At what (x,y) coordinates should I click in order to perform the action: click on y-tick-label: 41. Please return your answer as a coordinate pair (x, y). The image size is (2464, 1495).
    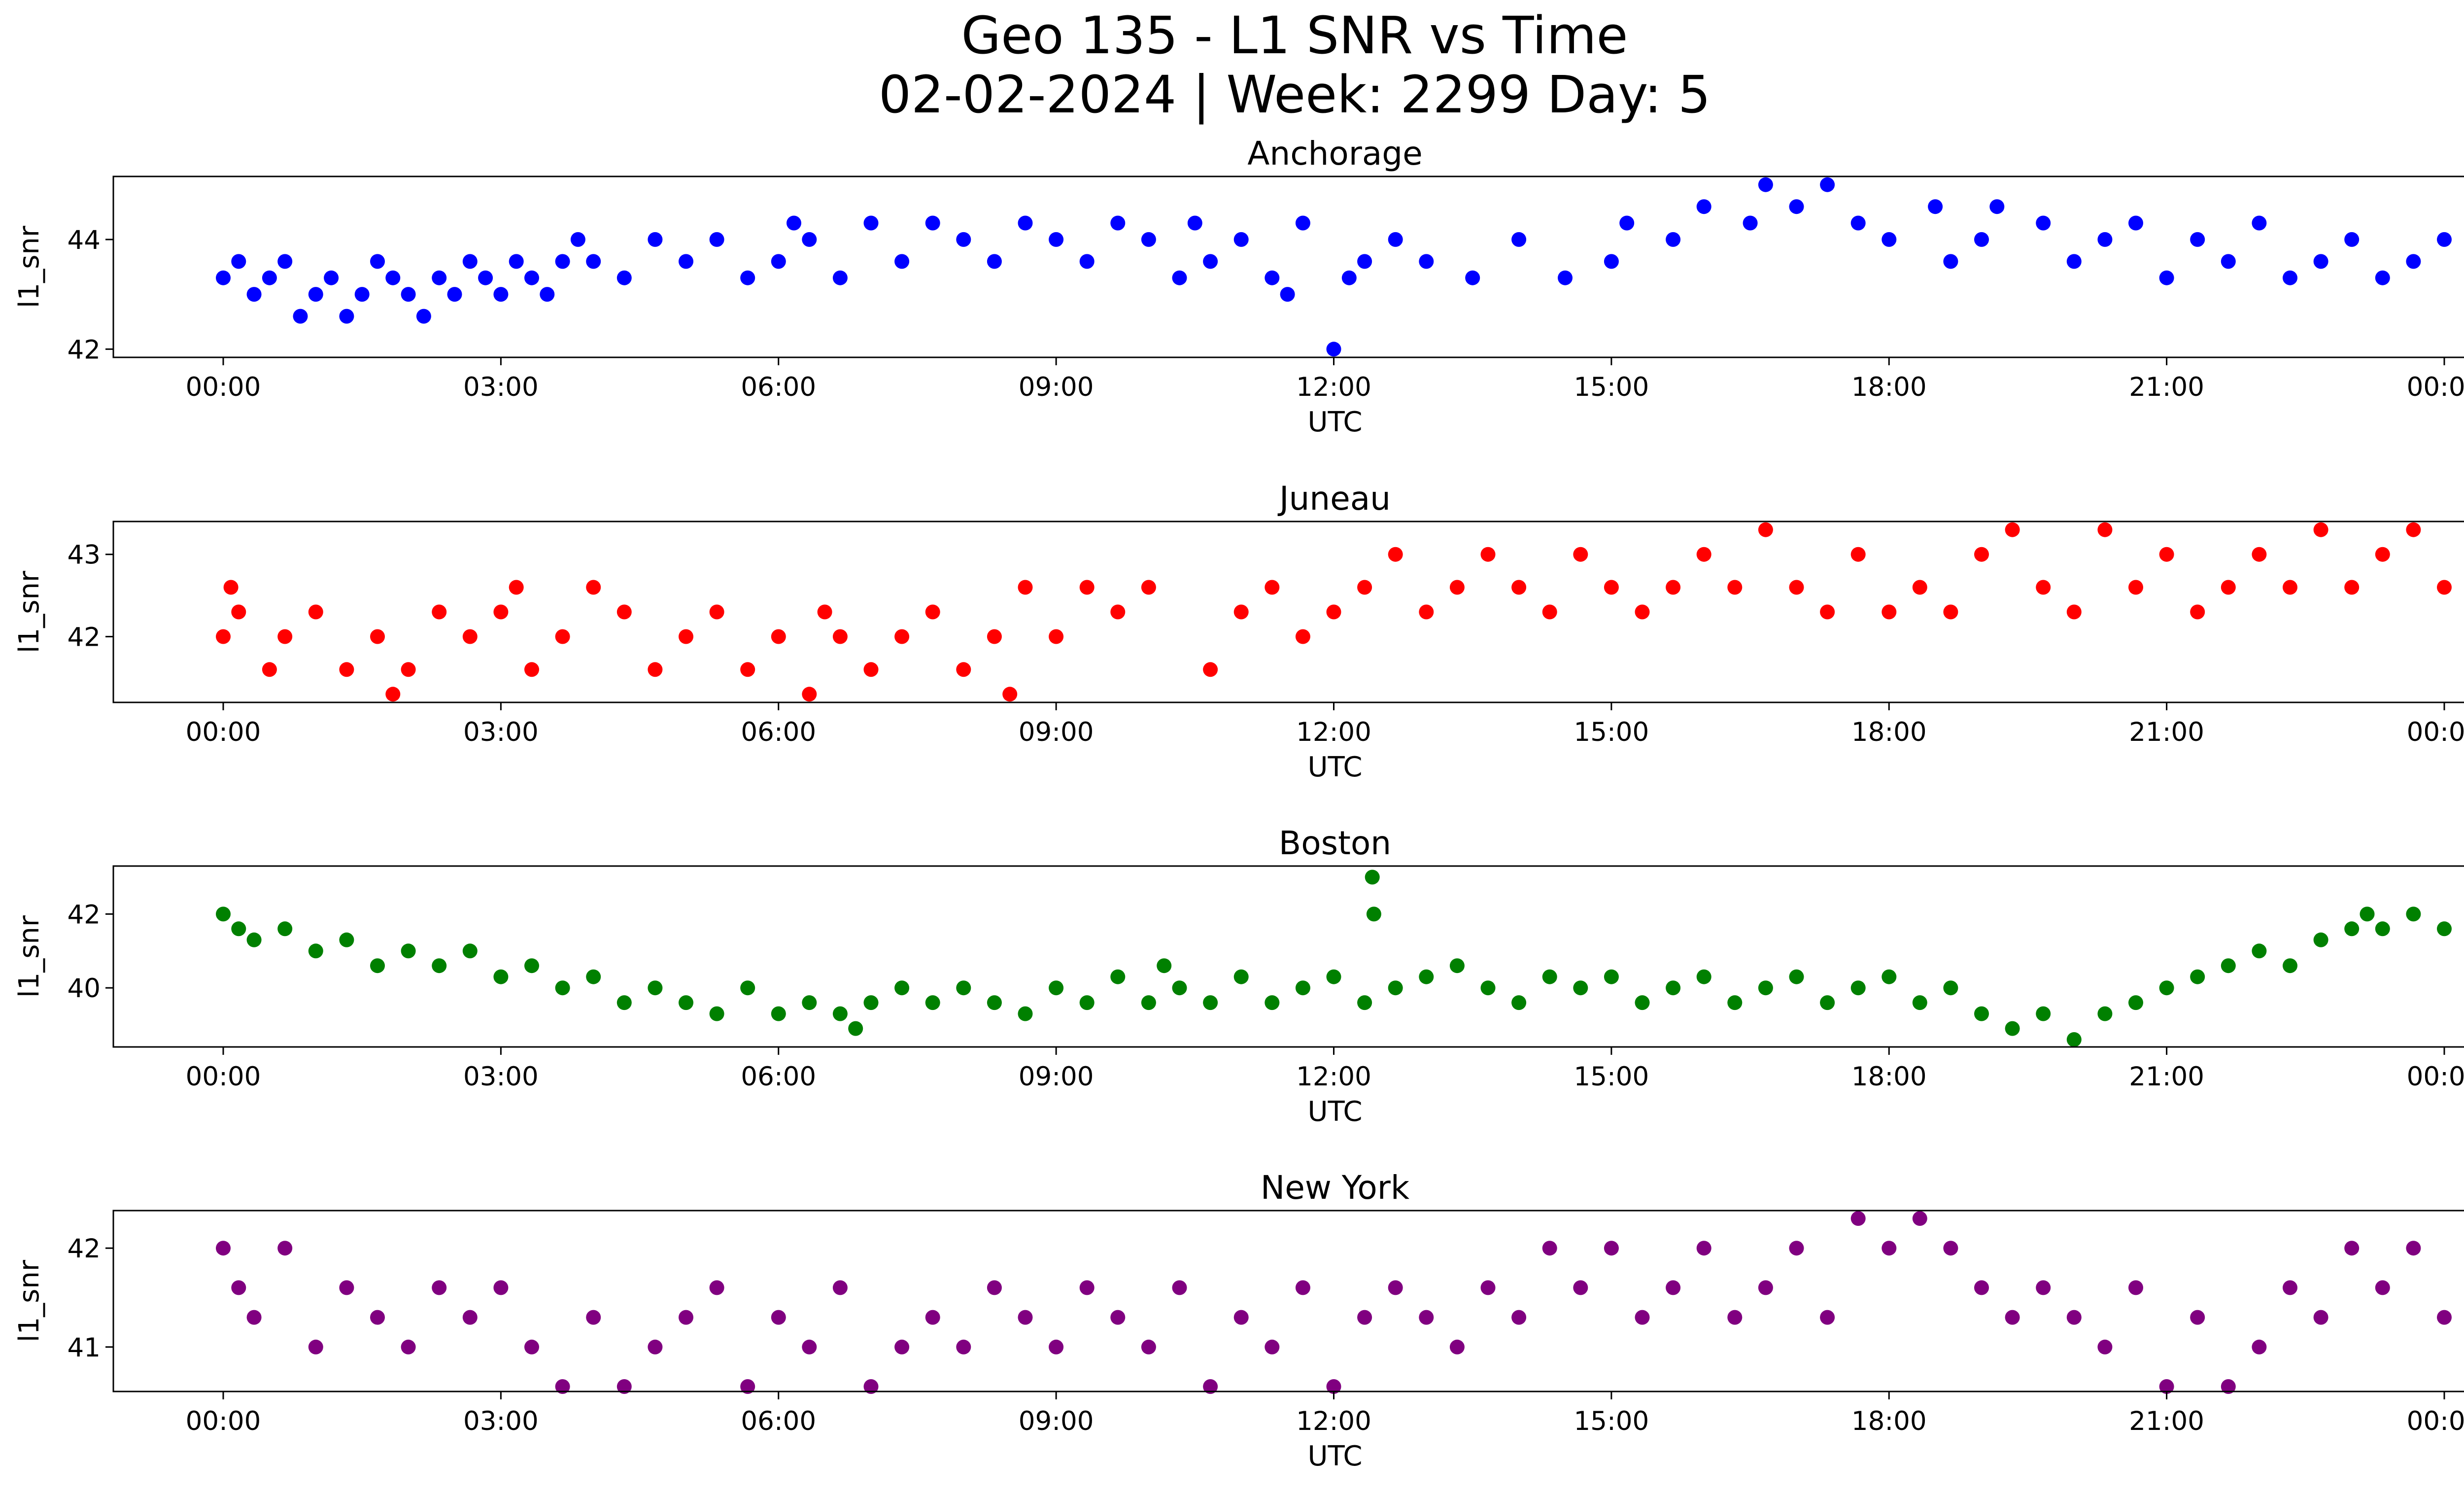
    Looking at the image, I should click on (84, 1348).